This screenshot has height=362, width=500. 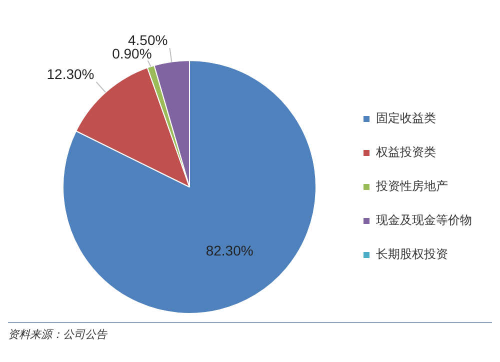 What do you see at coordinates (406, 118) in the screenshot?
I see `legend-label: 固定收益类` at bounding box center [406, 118].